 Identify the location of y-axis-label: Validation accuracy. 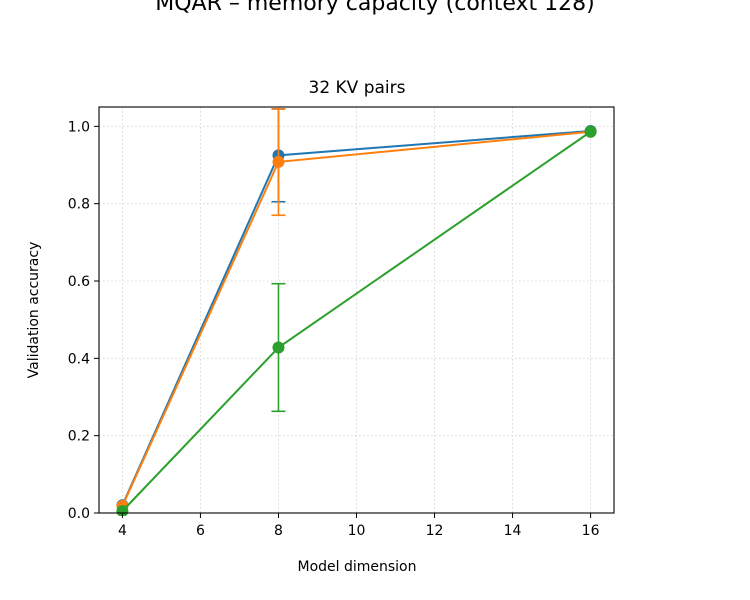
(34, 310).